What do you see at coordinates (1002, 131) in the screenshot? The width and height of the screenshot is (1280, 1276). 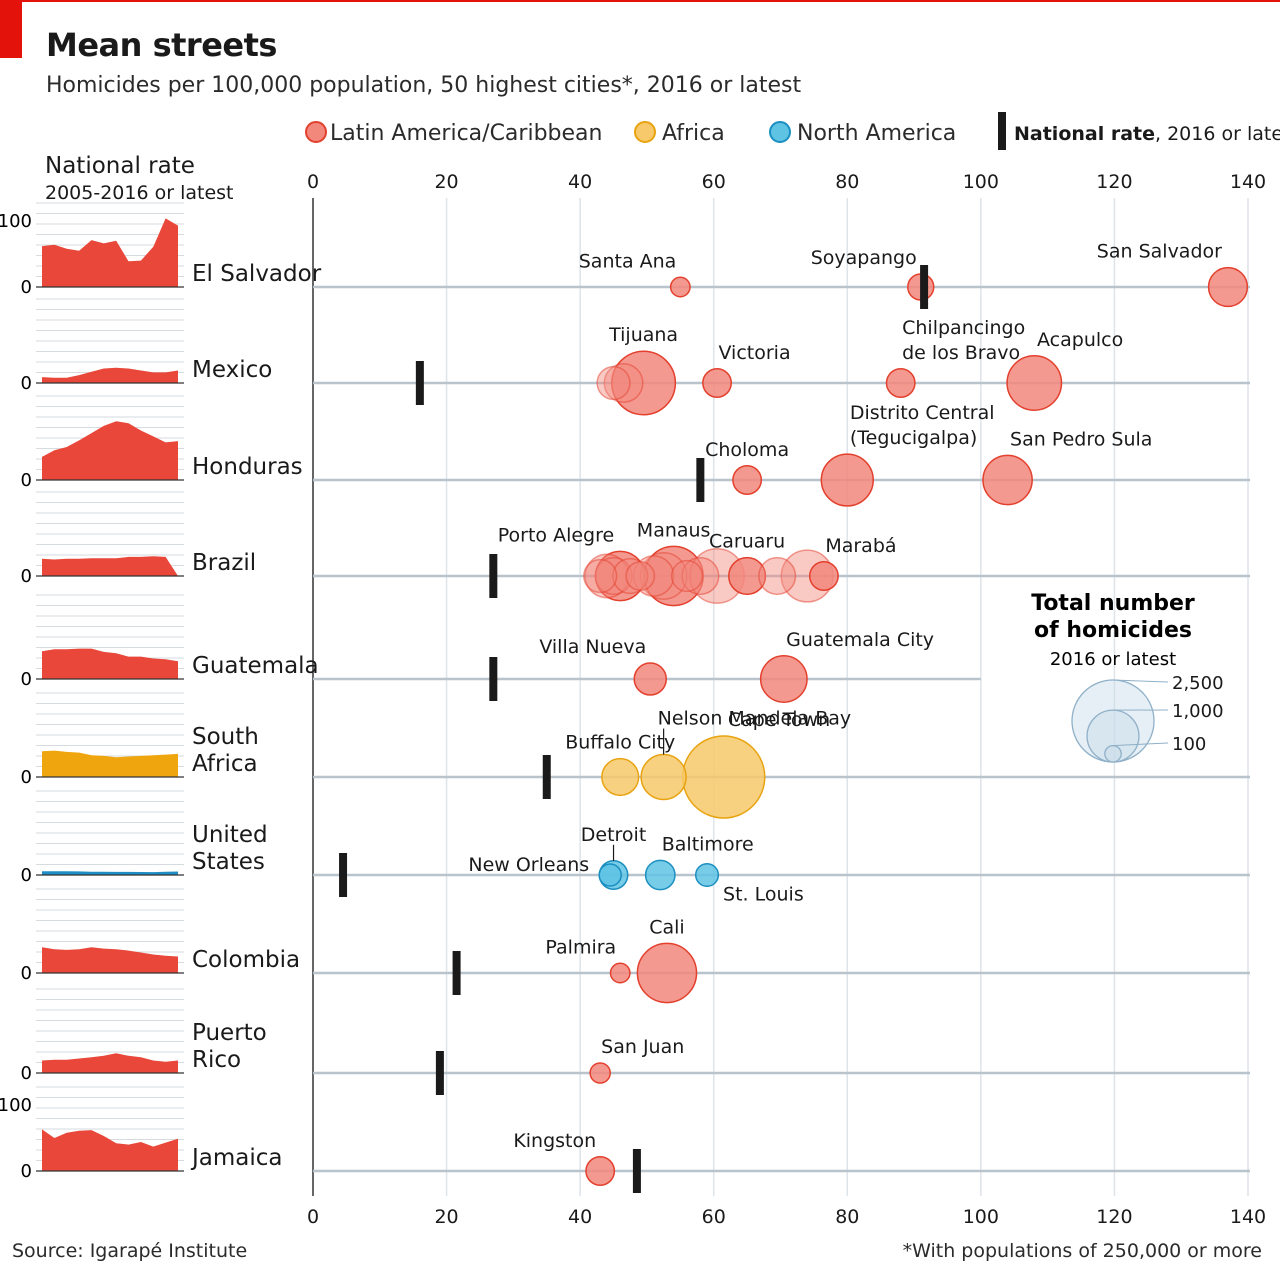 I see `legend-national-bar` at bounding box center [1002, 131].